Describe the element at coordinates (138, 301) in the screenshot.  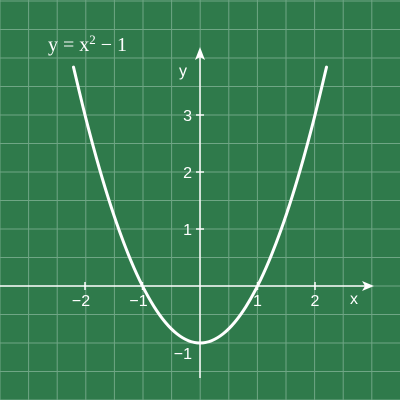
I see `x-tick-label: −1` at that location.